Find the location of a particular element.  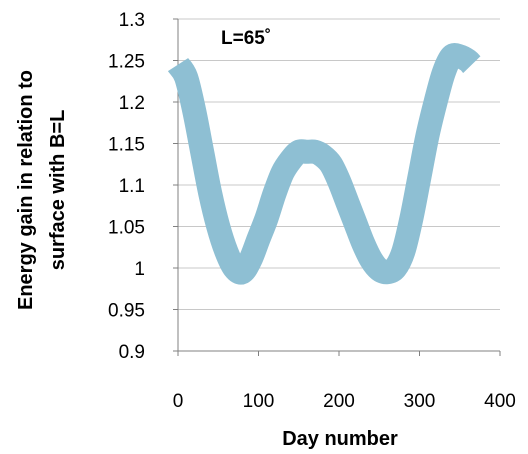

y-tick-label: 1.3 is located at coordinates (132, 20).